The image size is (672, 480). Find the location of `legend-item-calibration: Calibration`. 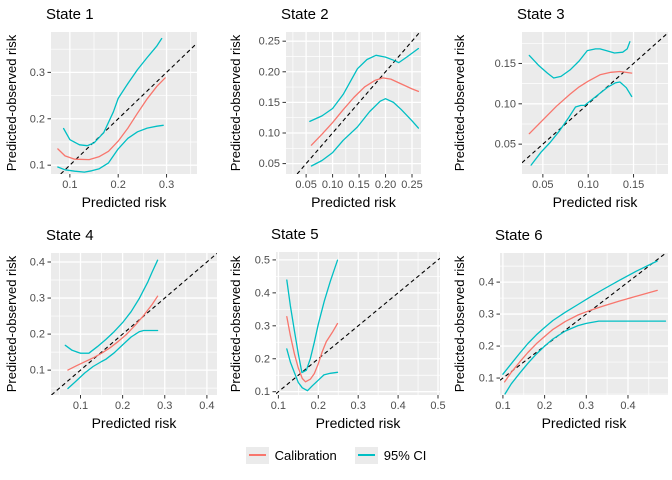

legend-item-calibration: Calibration is located at coordinates (291, 455).